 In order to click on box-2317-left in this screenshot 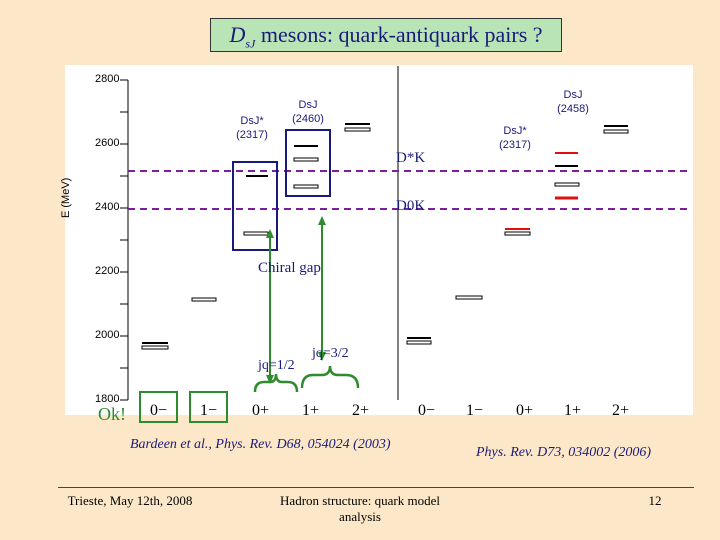, I will do `click(255, 206)`.